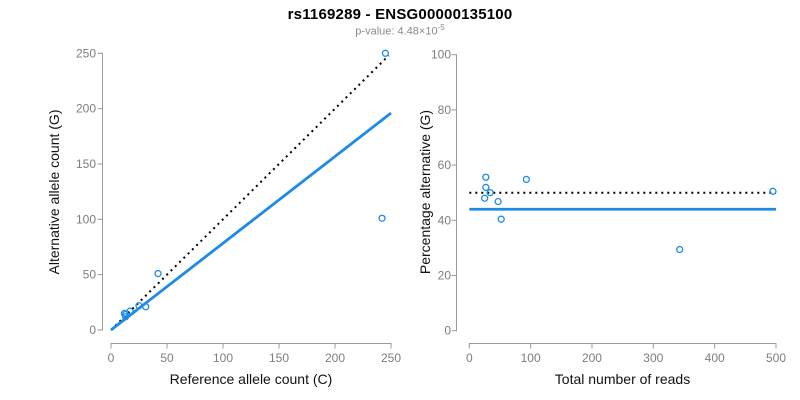 Image resolution: width=800 pixels, height=400 pixels. Describe the element at coordinates (445, 276) in the screenshot. I see `y-tick-label: 20` at that location.